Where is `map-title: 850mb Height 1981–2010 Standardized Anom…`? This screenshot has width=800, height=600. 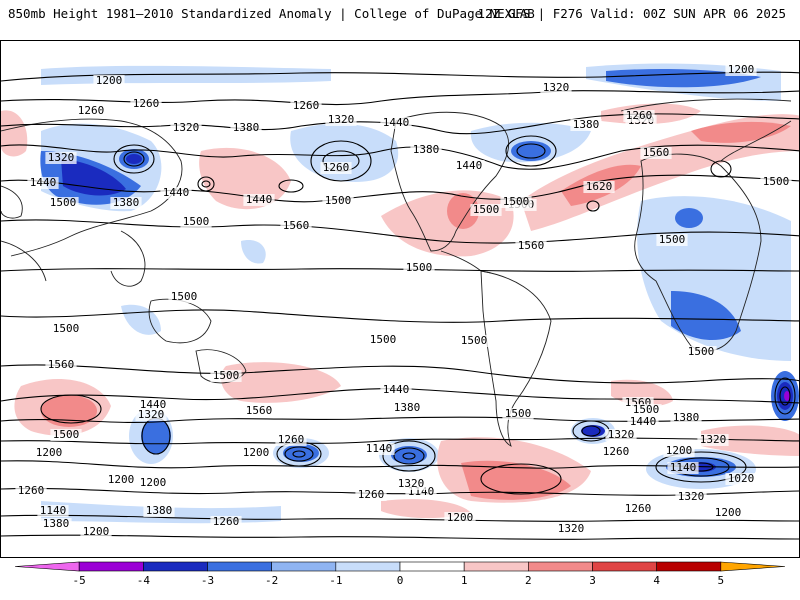
map-title: 850mb Height 1981–2010 Standardized Anom… is located at coordinates (271, 13).